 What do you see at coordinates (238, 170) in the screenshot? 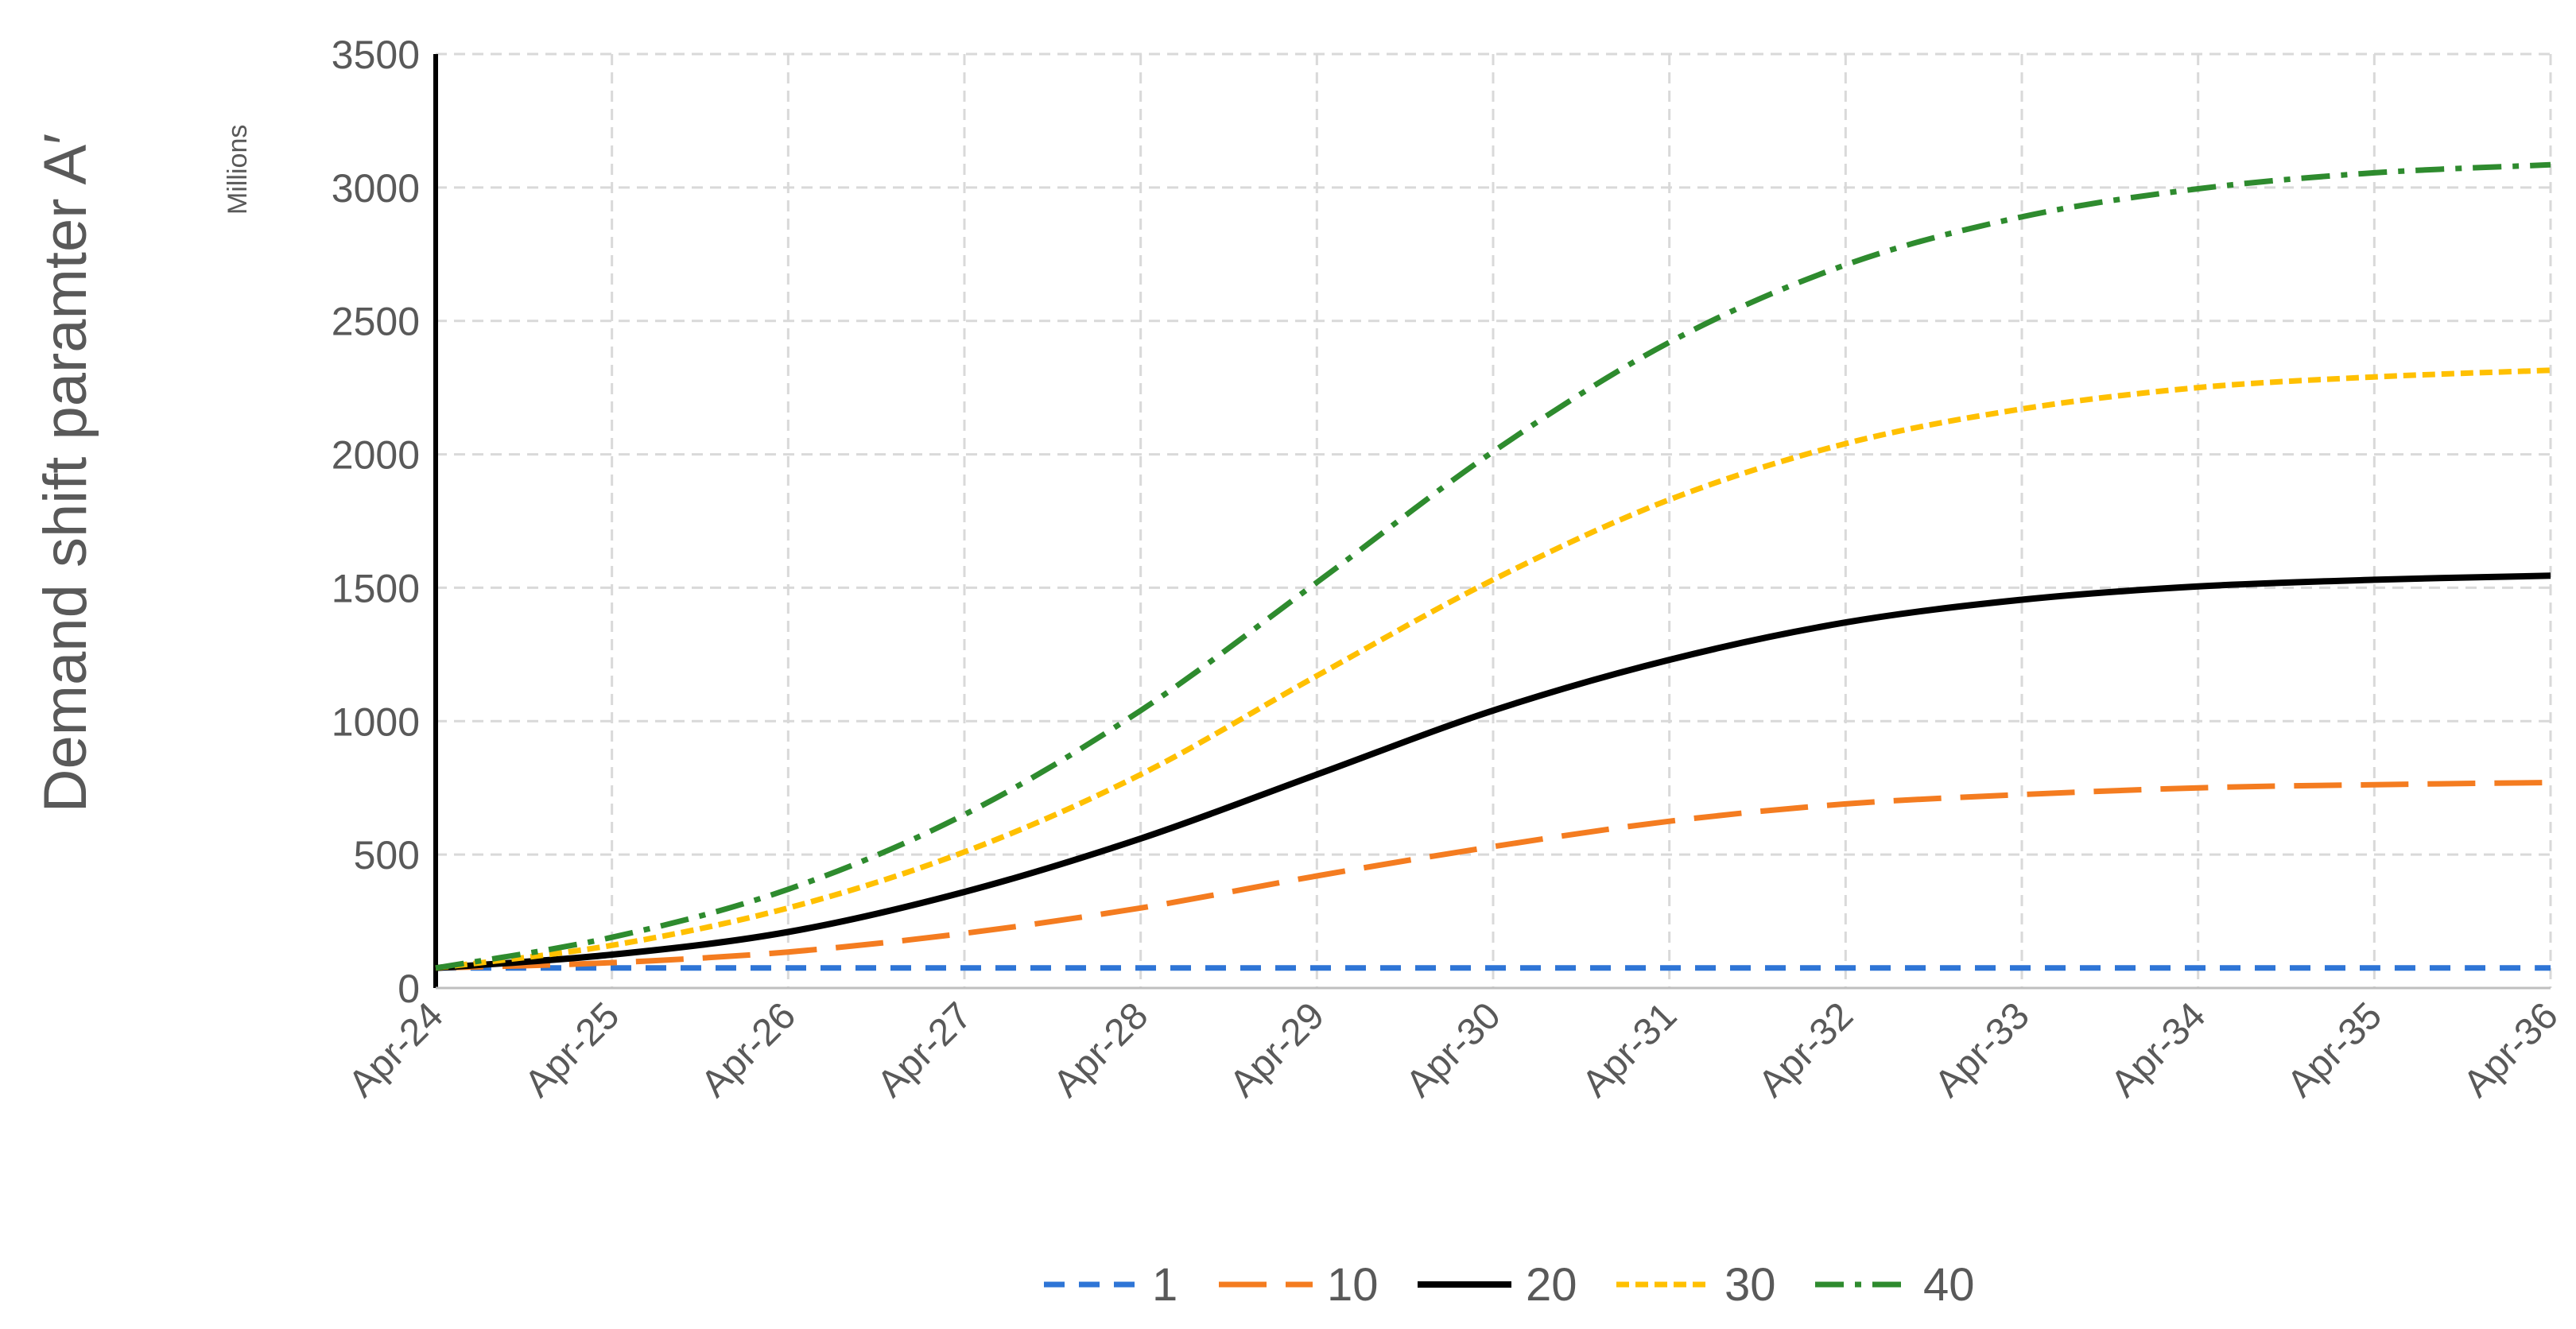
I see `y-unit-label: Millions` at bounding box center [238, 170].